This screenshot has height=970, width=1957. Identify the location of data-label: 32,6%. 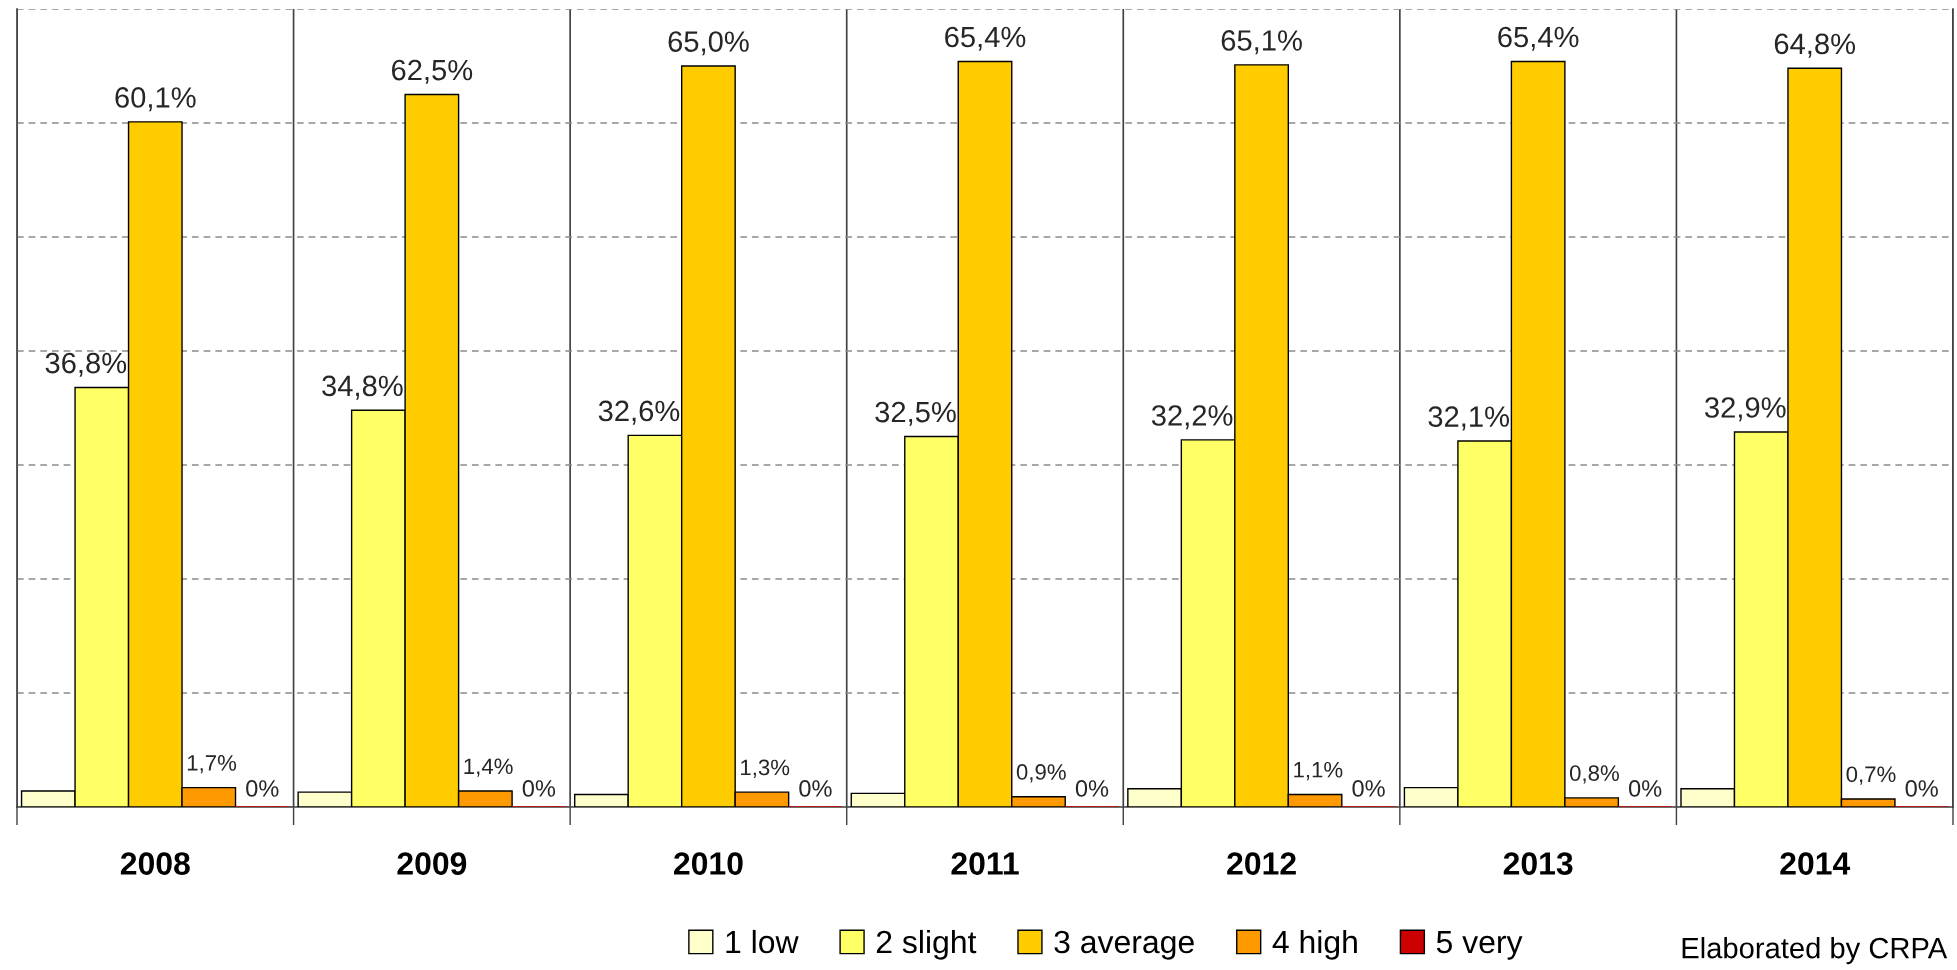
(639, 412).